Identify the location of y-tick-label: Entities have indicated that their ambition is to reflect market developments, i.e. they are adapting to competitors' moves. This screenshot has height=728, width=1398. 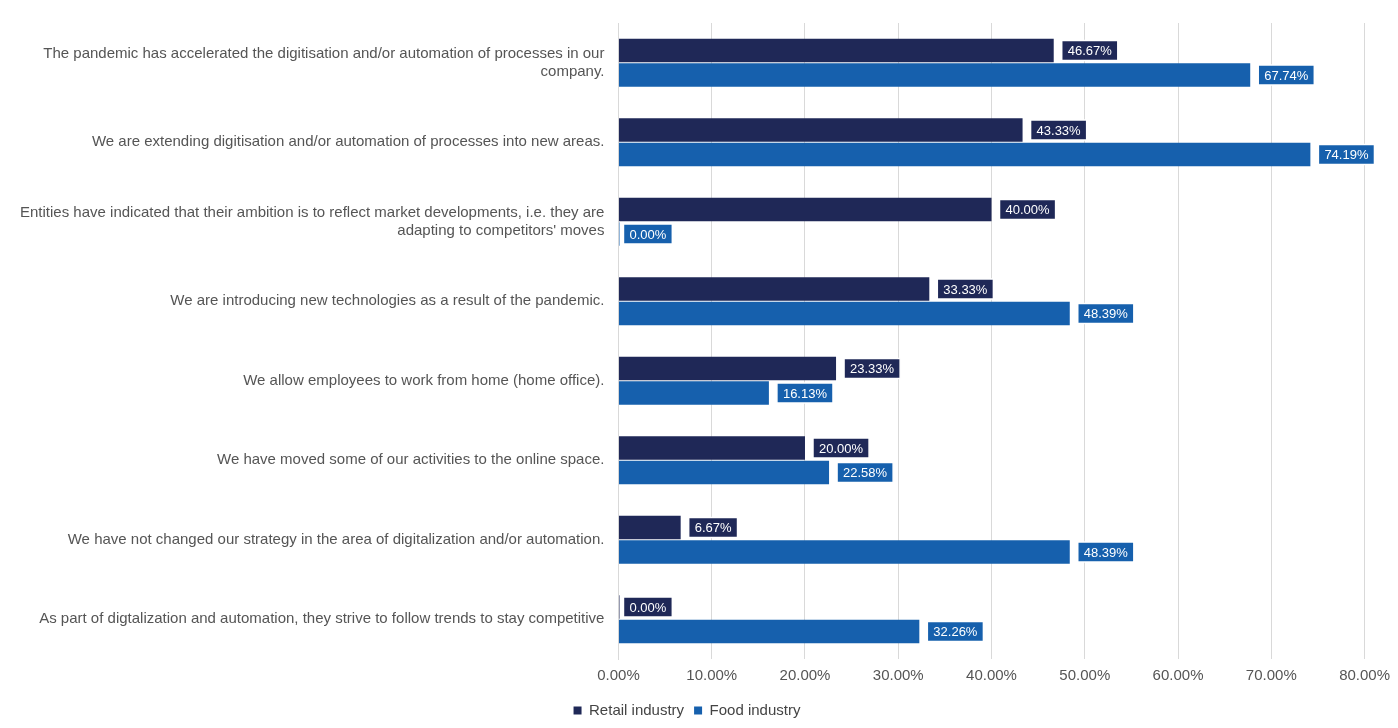
(312, 220).